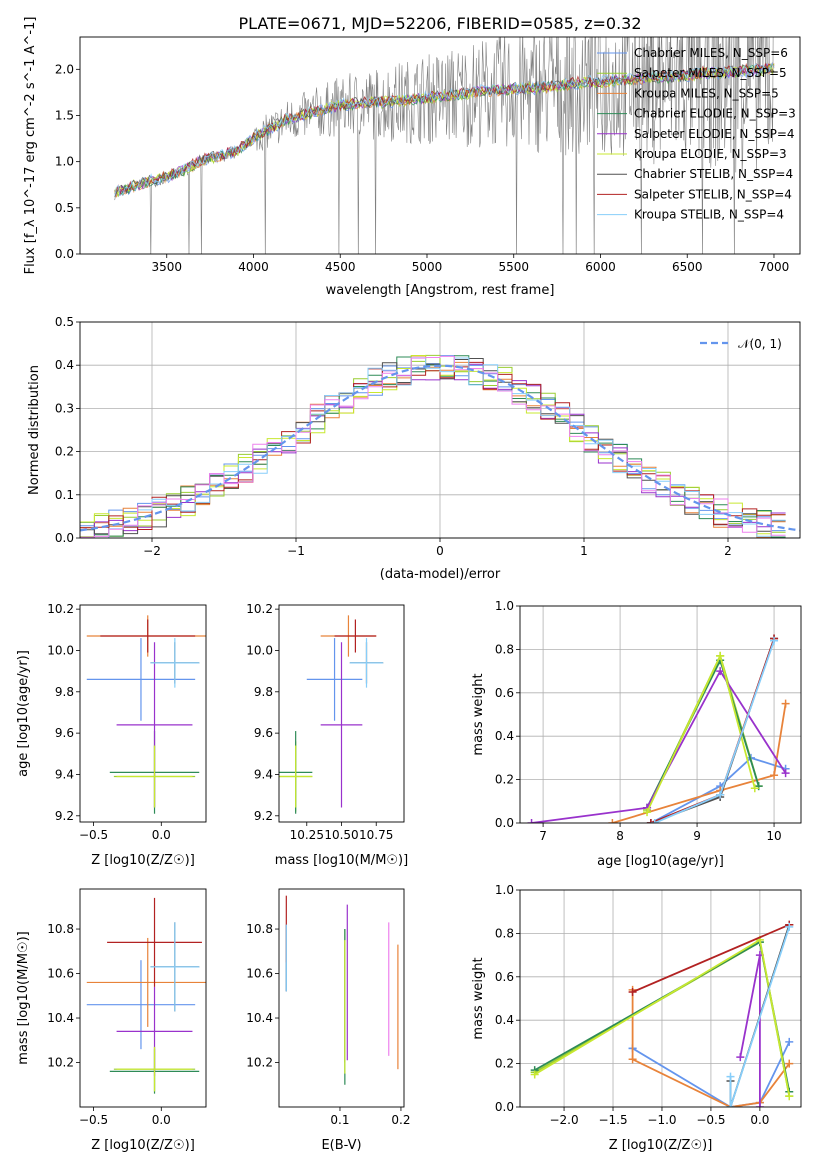 This screenshot has height=1170, width=819. I want to click on x-tick-label: 0, so click(440, 551).